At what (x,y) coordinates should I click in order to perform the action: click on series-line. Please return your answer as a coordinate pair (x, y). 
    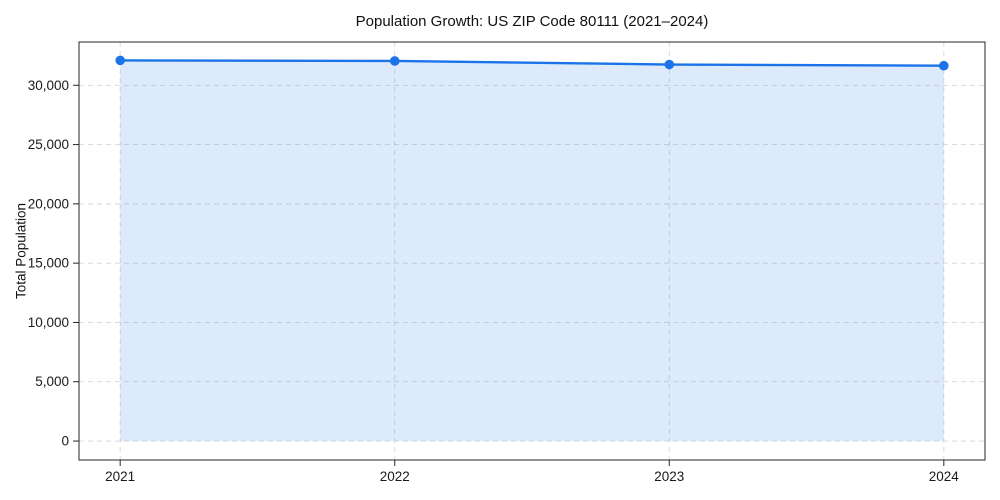
    Looking at the image, I should click on (532, 63).